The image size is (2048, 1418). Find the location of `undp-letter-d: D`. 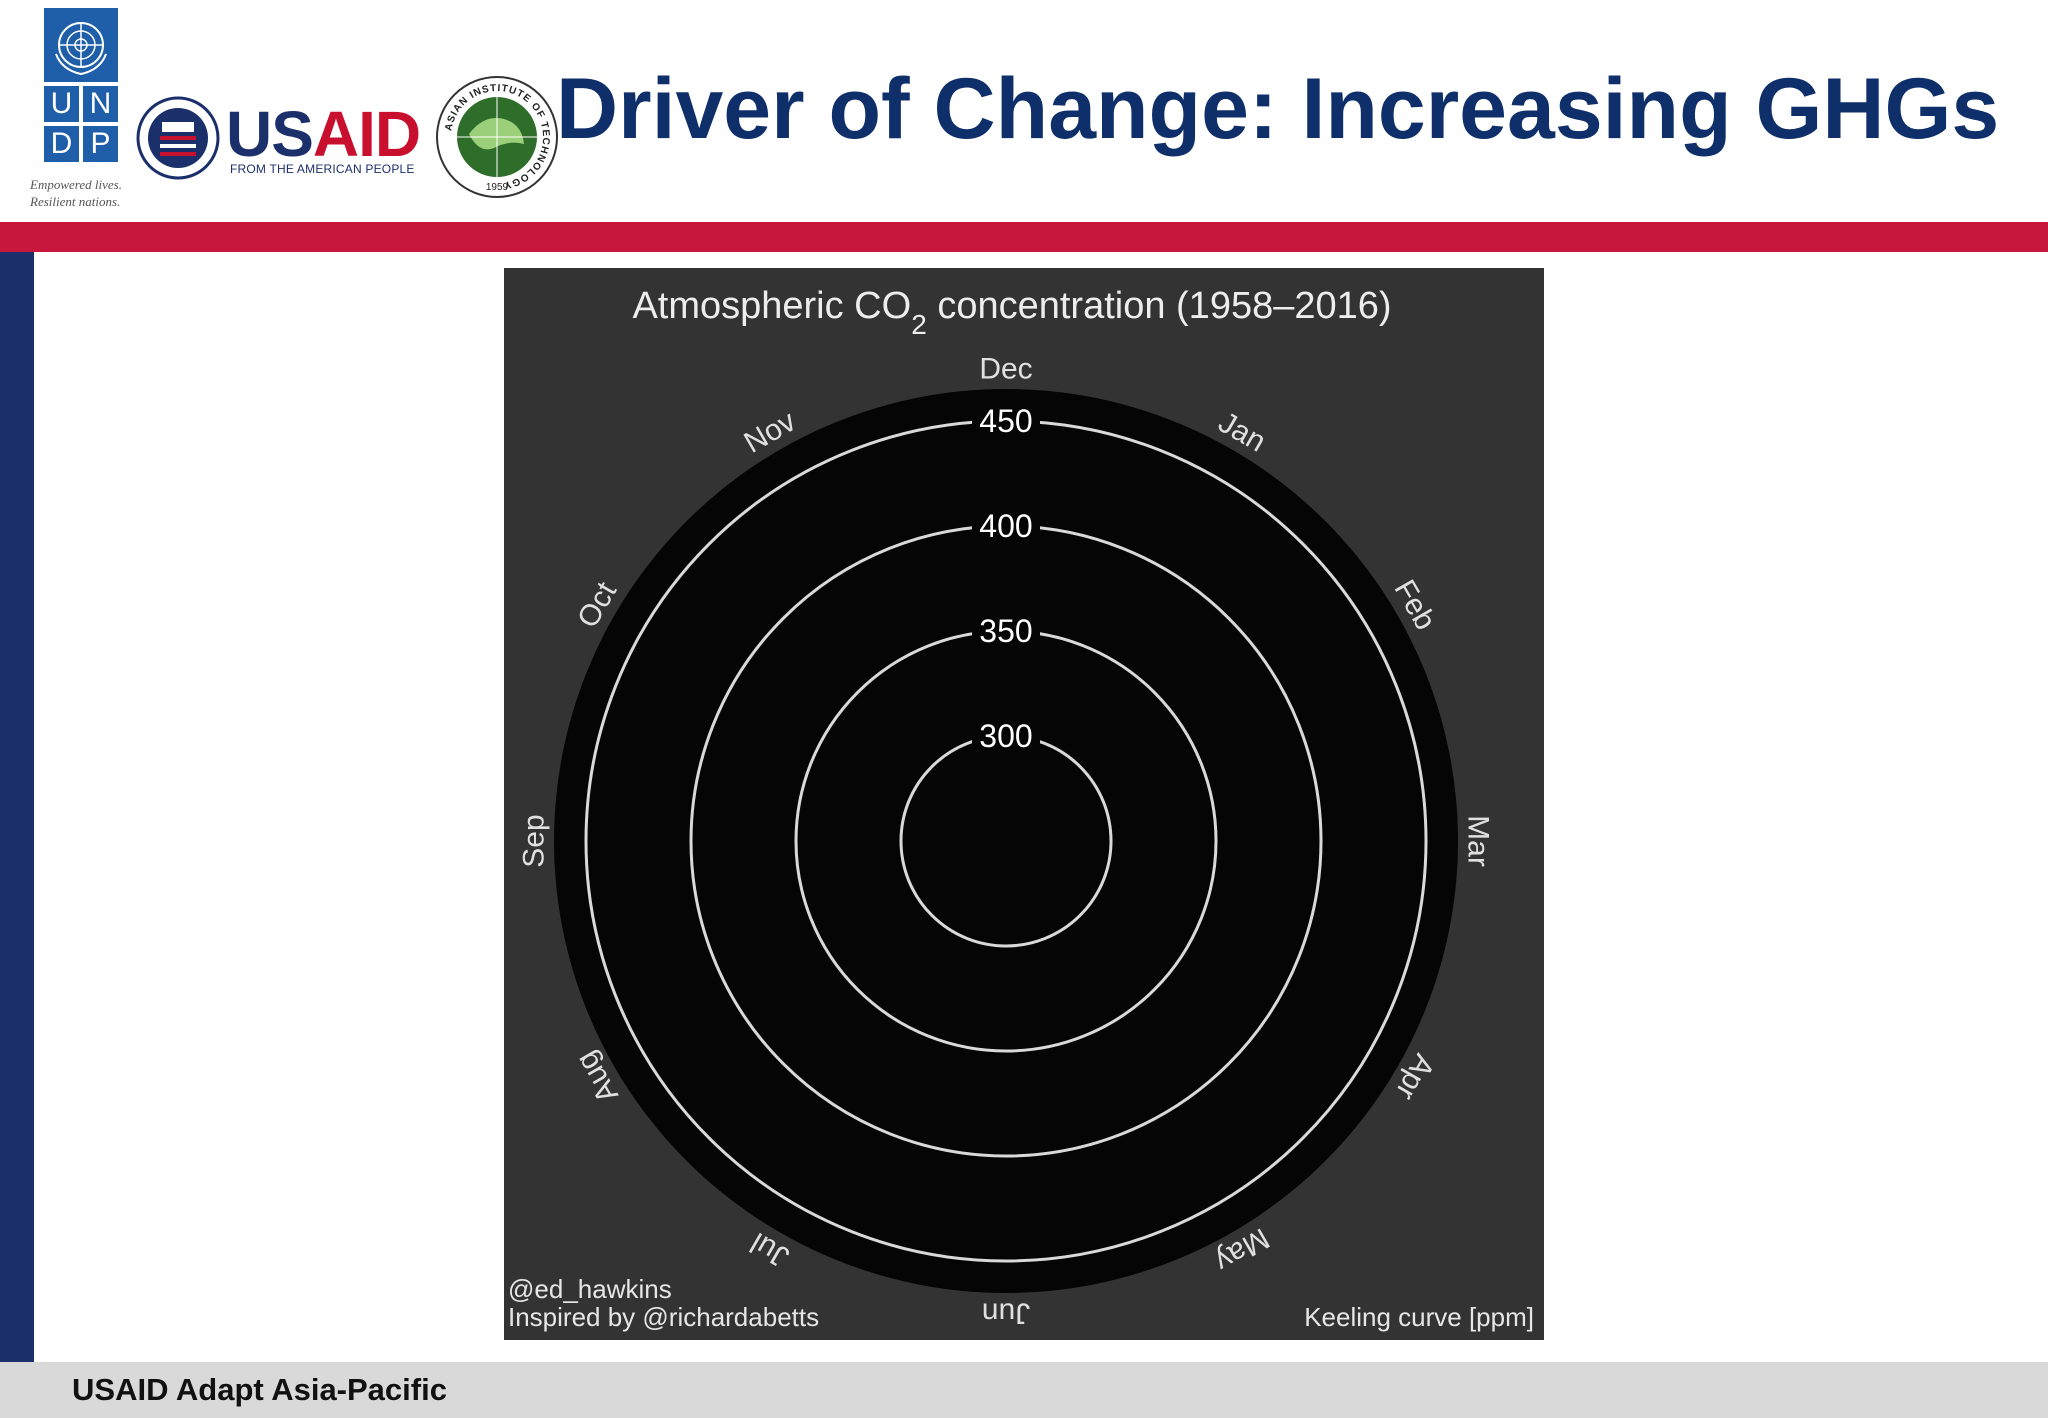

undp-letter-d: D is located at coordinates (61, 144).